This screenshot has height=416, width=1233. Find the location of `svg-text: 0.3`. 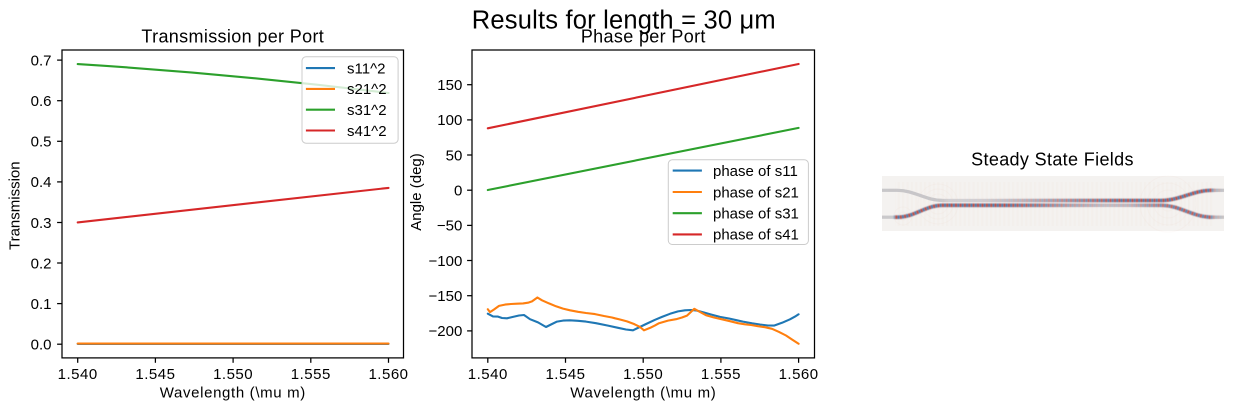

svg-text: 0.3 is located at coordinates (41, 223).